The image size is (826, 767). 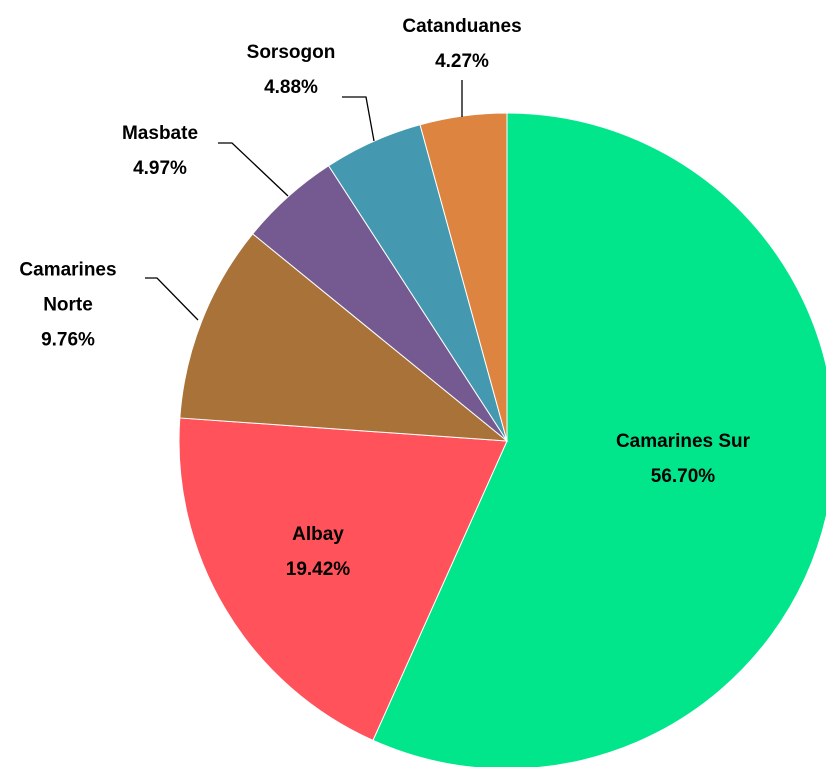 I want to click on slice-label: Camarines Norte 9.76%, so click(x=68, y=305).